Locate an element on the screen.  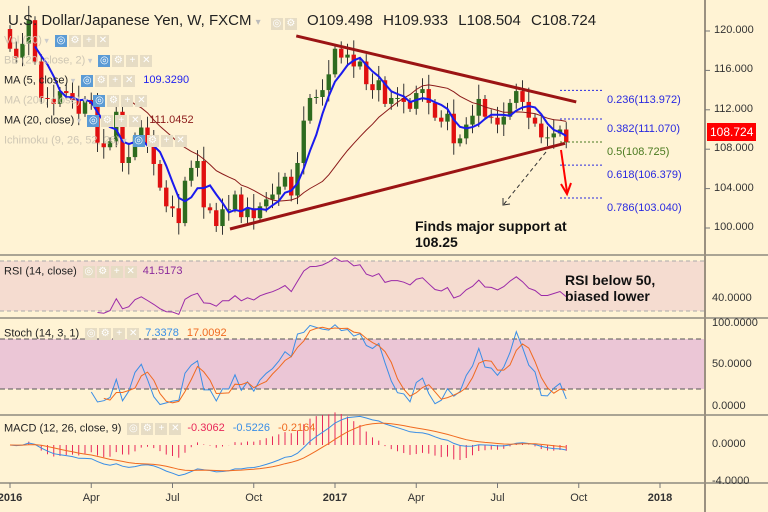
price-tick-label: 100.000 is located at coordinates (734, 227).